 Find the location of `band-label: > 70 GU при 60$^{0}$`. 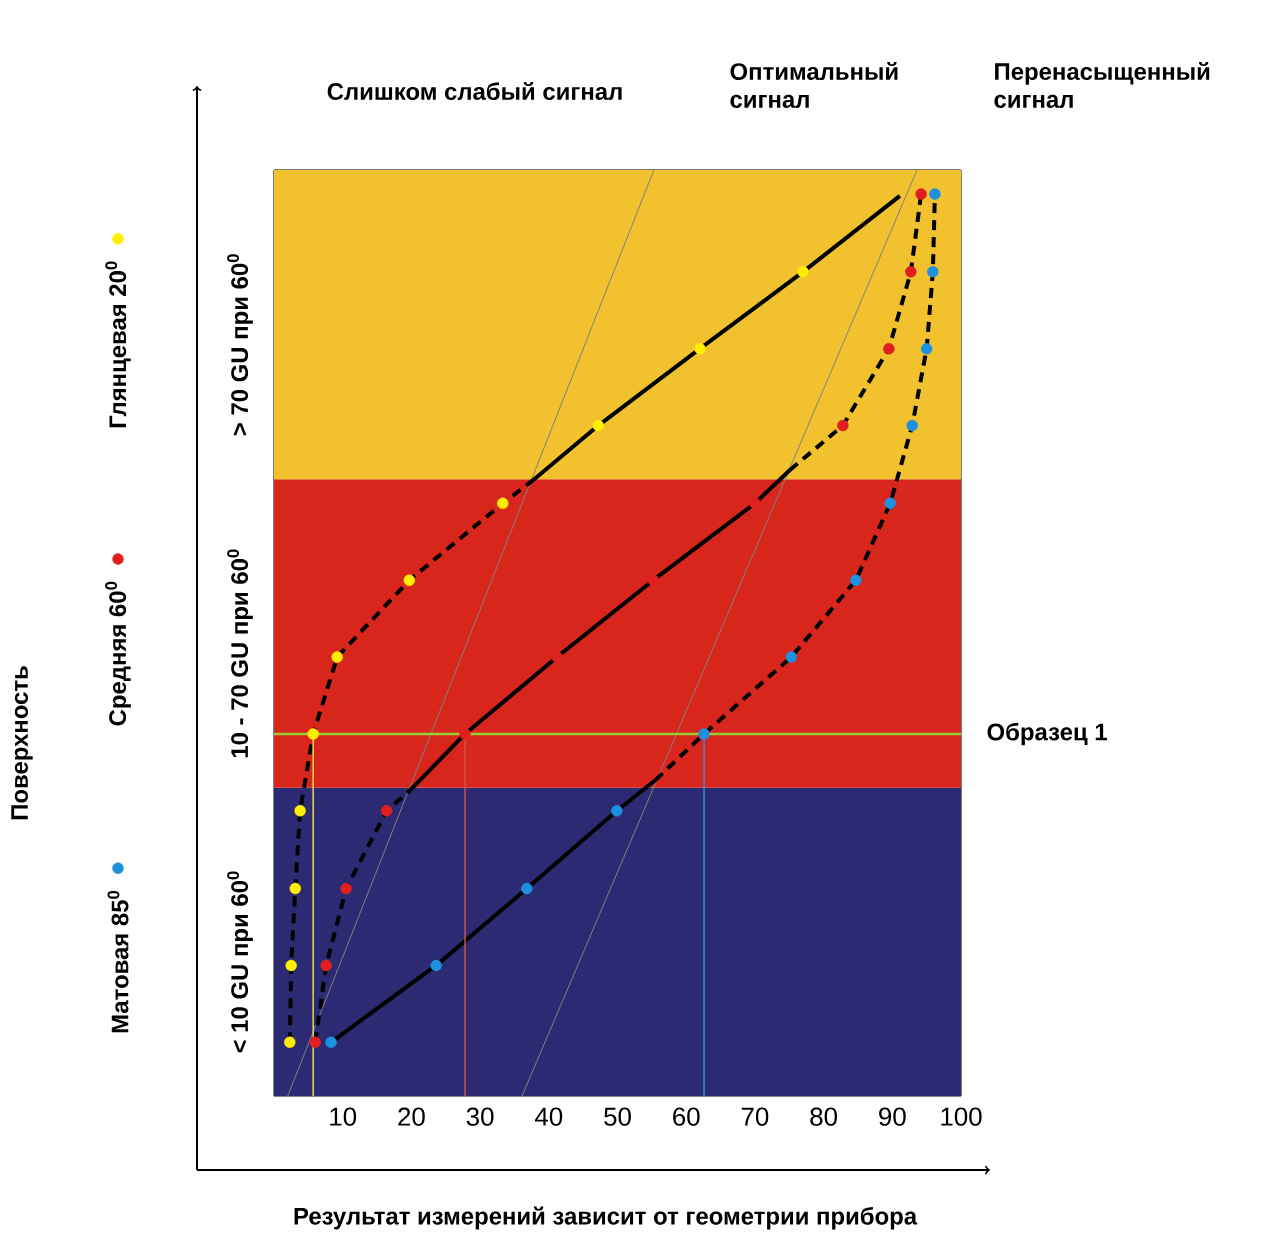

band-label: > 70 GU при 60$^{0}$ is located at coordinates (240, 345).